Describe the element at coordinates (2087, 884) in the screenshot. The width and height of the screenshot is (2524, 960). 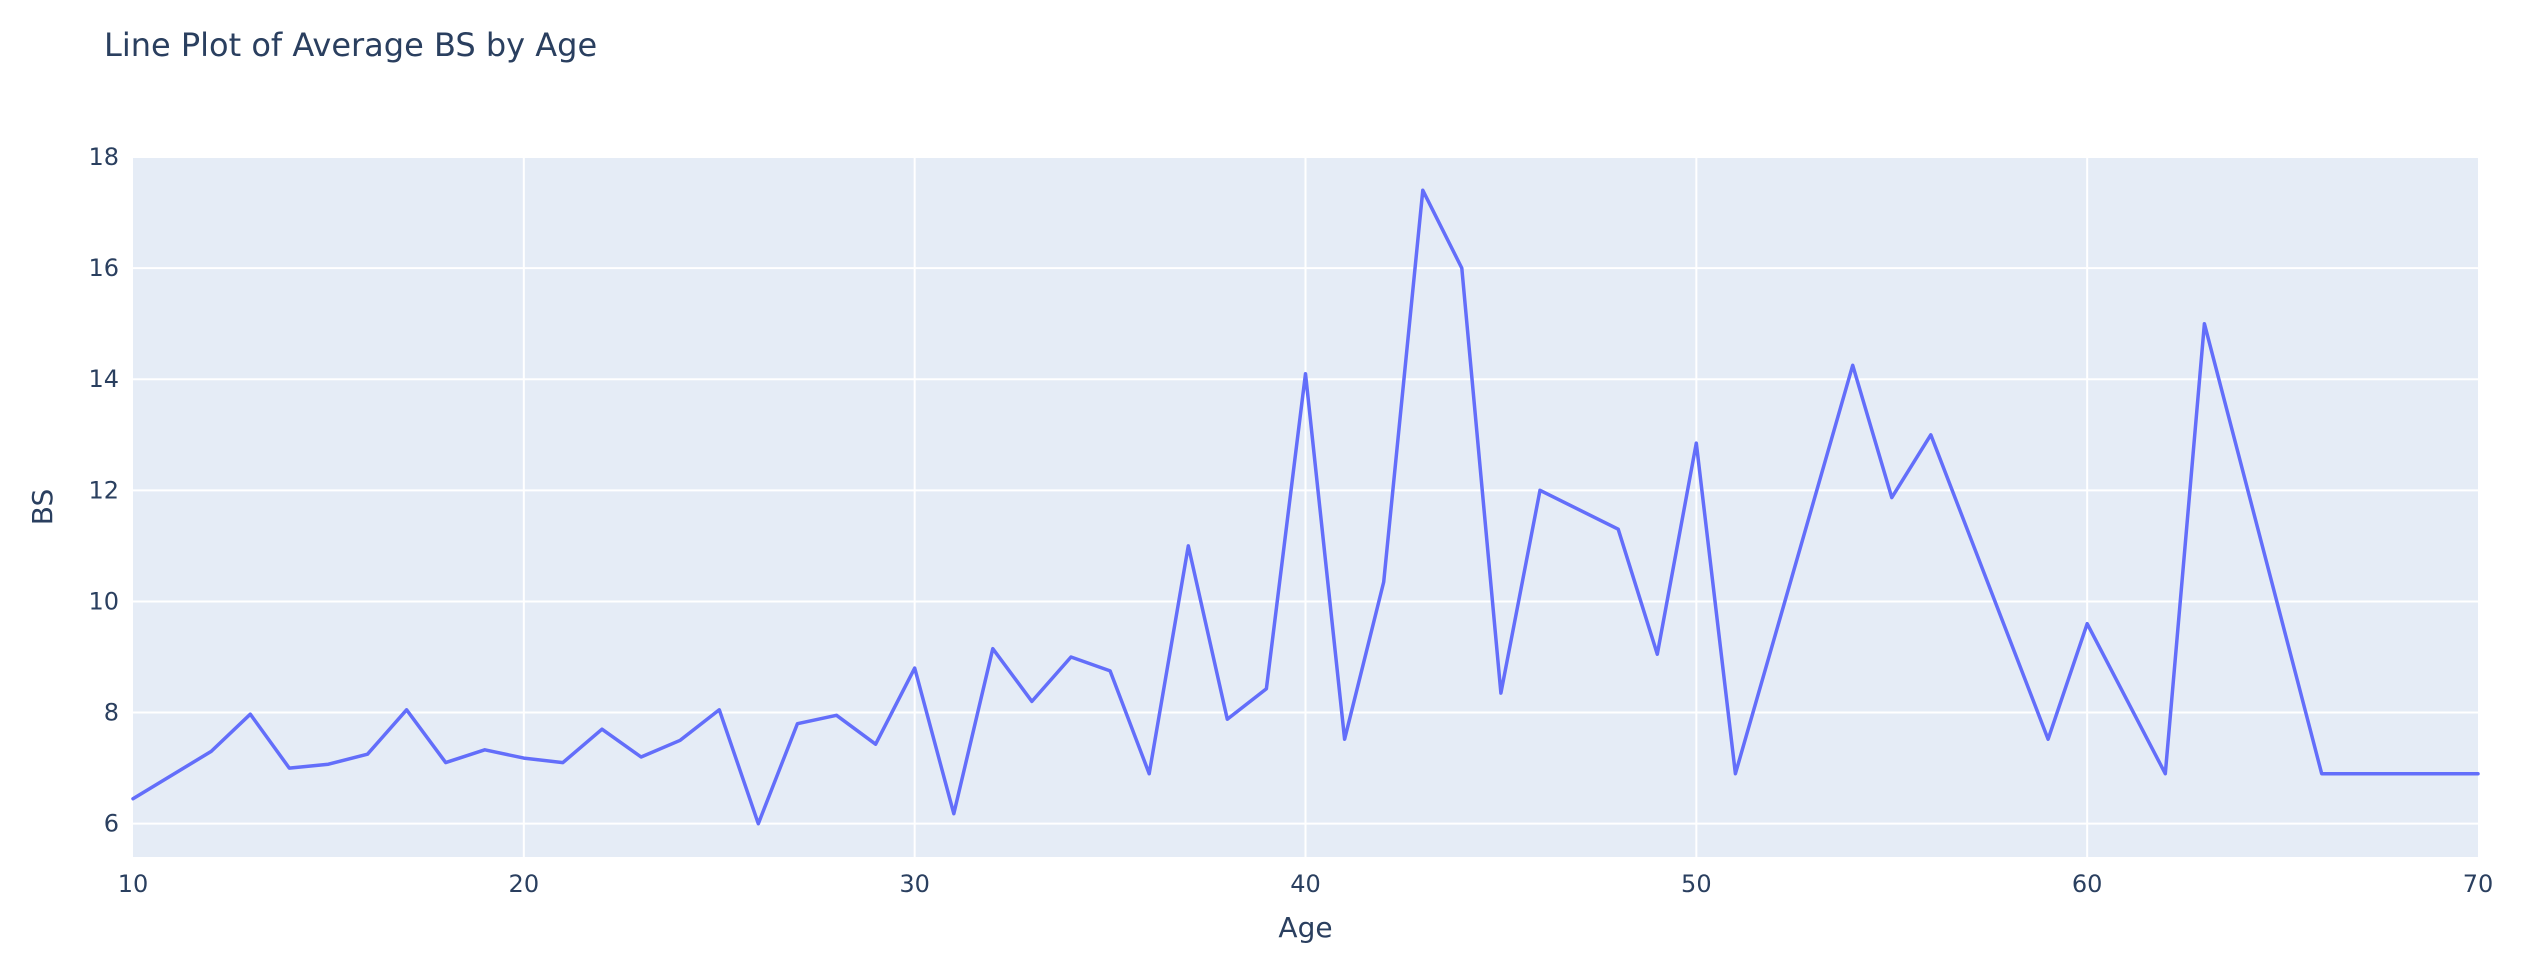
I see `x-tick-label: 60` at that location.